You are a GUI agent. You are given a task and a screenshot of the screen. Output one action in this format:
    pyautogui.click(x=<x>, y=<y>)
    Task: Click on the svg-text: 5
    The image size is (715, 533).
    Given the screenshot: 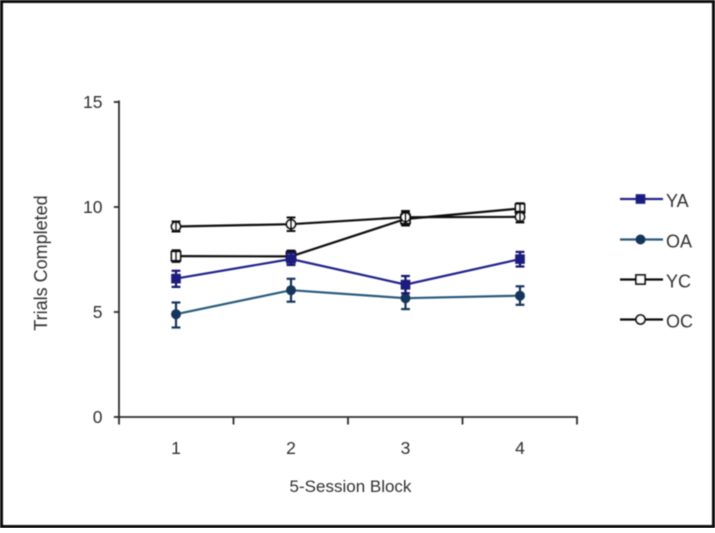 What is the action you would take?
    pyautogui.click(x=98, y=312)
    